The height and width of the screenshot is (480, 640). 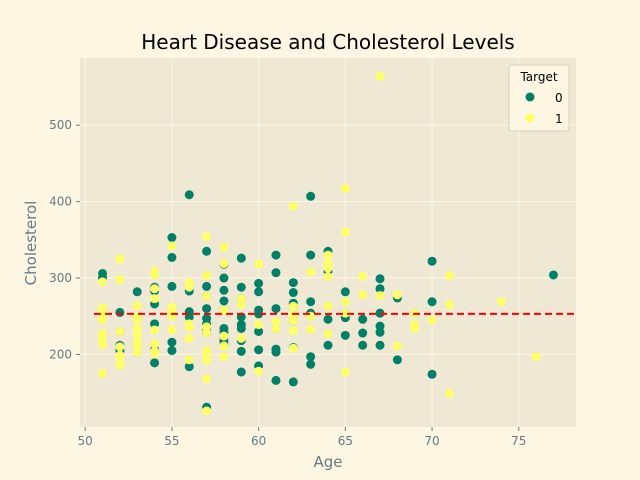 I want to click on y-tick-label: 500, so click(x=60, y=125).